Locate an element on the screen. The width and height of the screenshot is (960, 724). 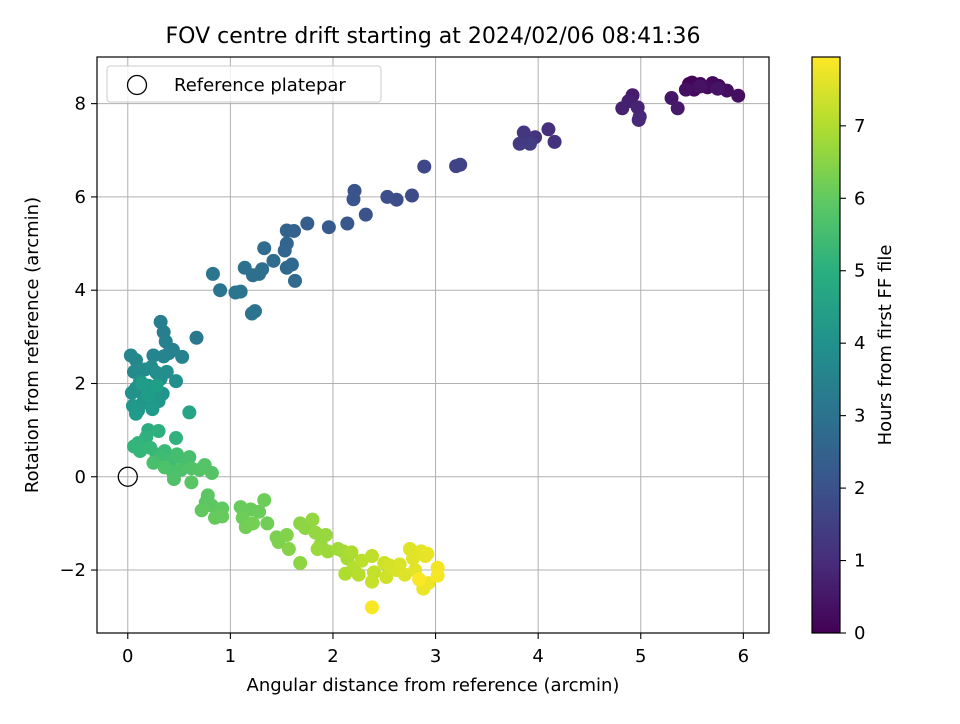
colorbar-tick-label: 2 is located at coordinates (859, 488).